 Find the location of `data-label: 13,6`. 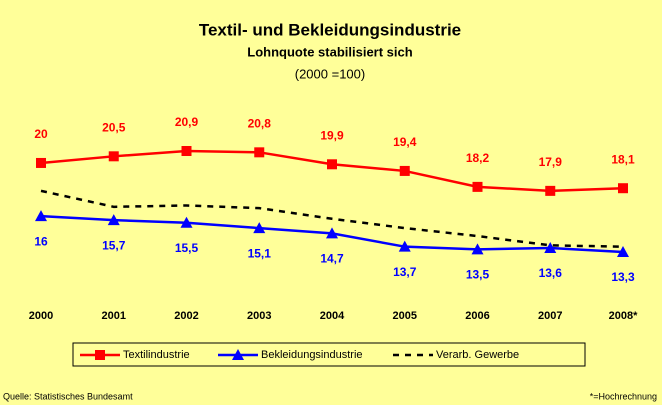

data-label: 13,6 is located at coordinates (551, 273).